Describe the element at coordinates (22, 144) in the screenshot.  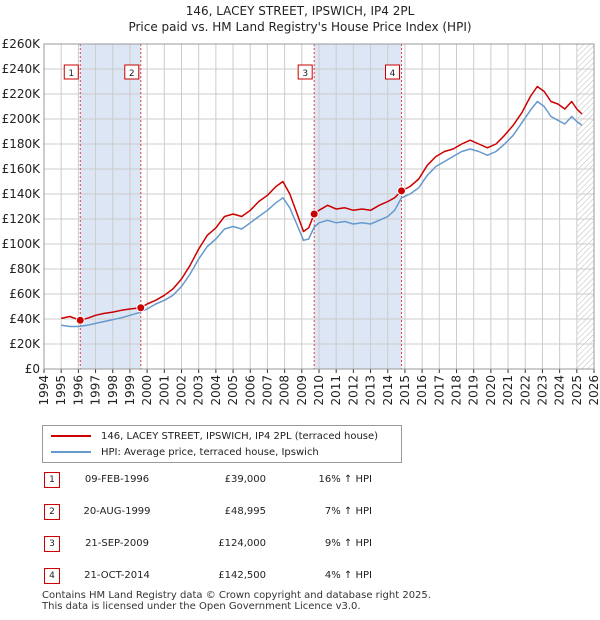
I see `y-tick-label: £180K` at that location.